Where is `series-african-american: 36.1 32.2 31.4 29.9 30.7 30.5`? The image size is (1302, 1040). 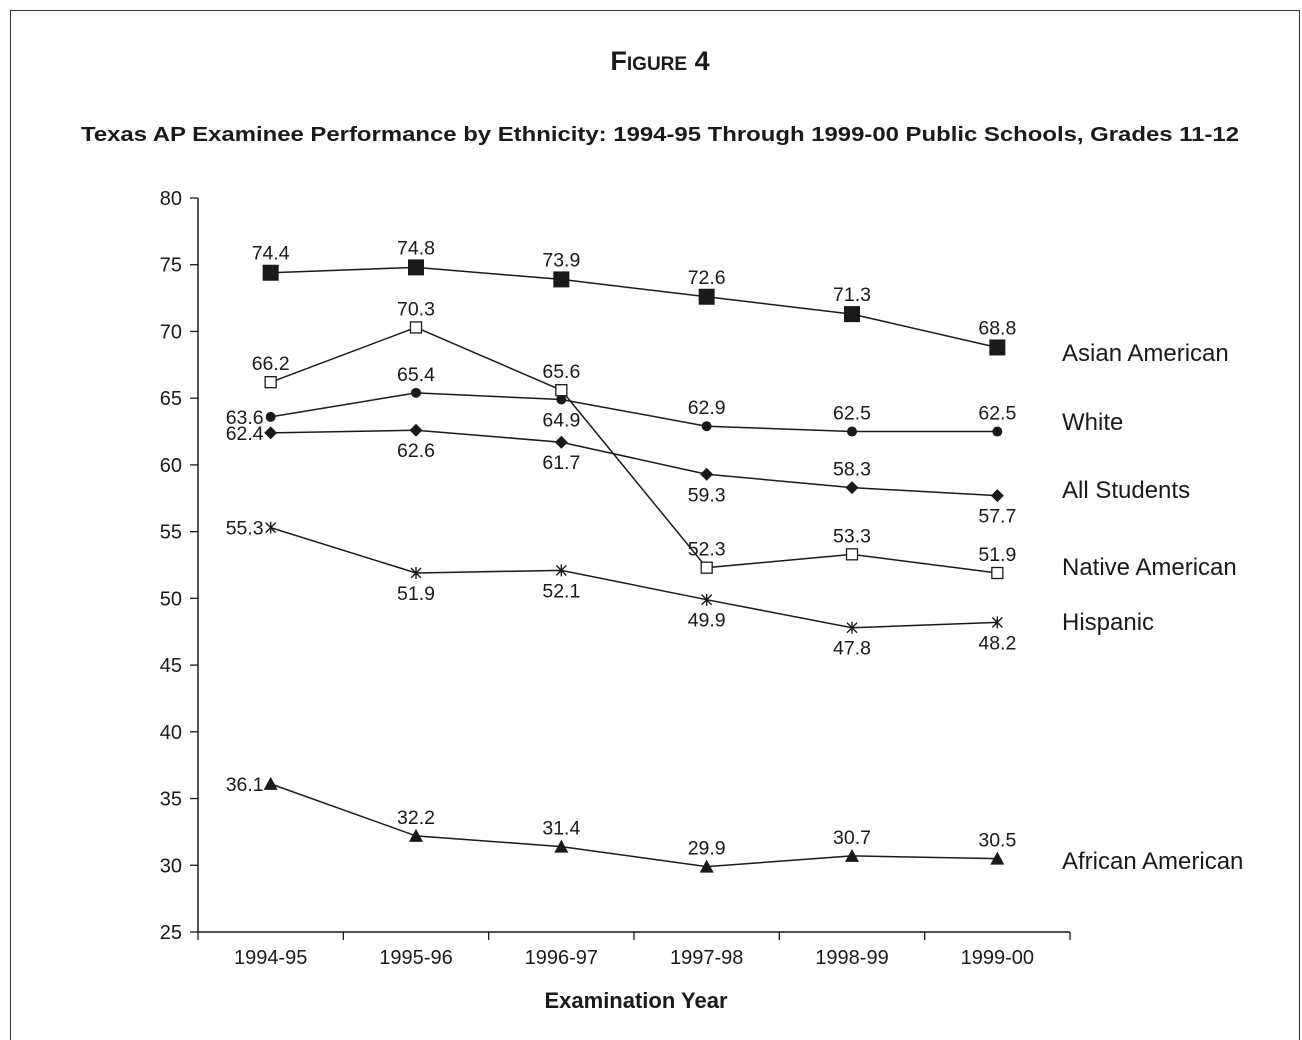 series-african-american: 36.1 32.2 31.4 29.9 30.7 30.5 is located at coordinates (621, 823).